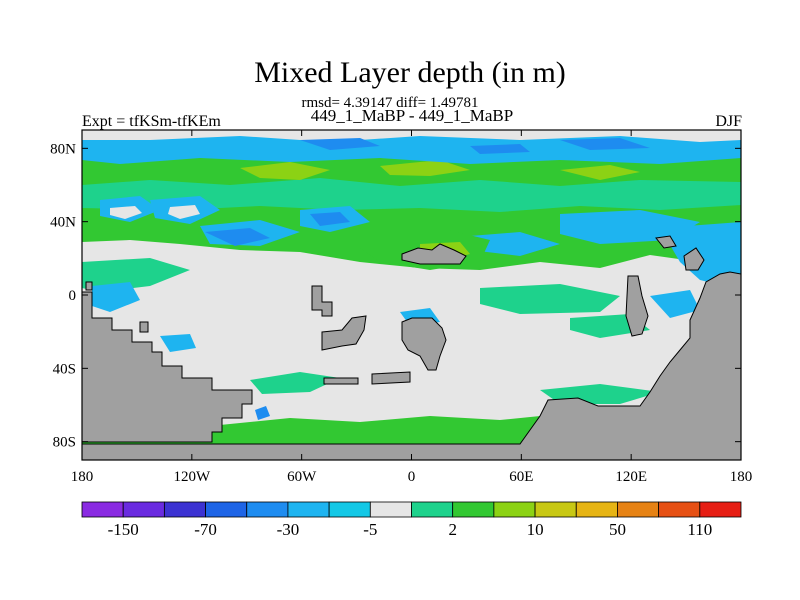 This screenshot has height=600, width=800. I want to click on y-tick-label: 0, so click(73, 296).